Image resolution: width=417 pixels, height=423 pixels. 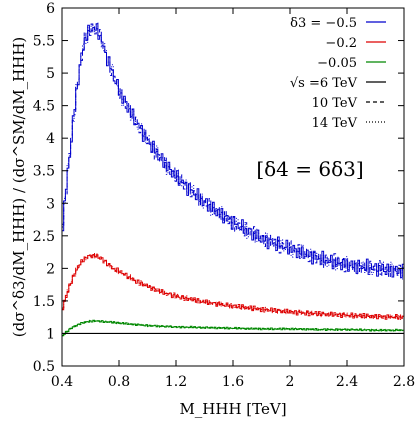 What do you see at coordinates (404, 382) in the screenshot?
I see `x-tick-label: 2.8` at bounding box center [404, 382].